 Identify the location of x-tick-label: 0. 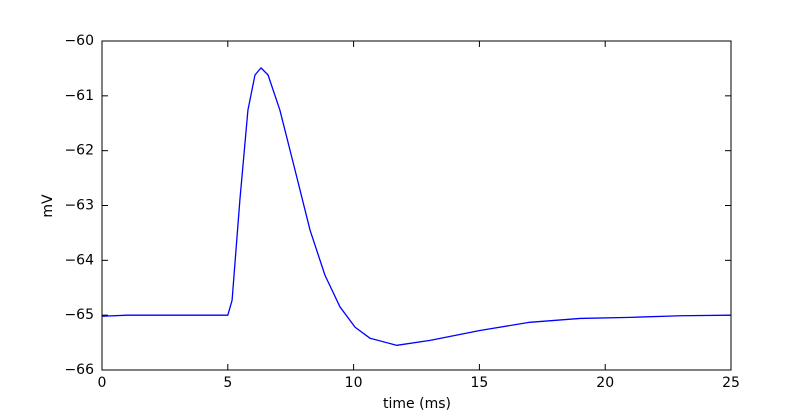
(102, 383).